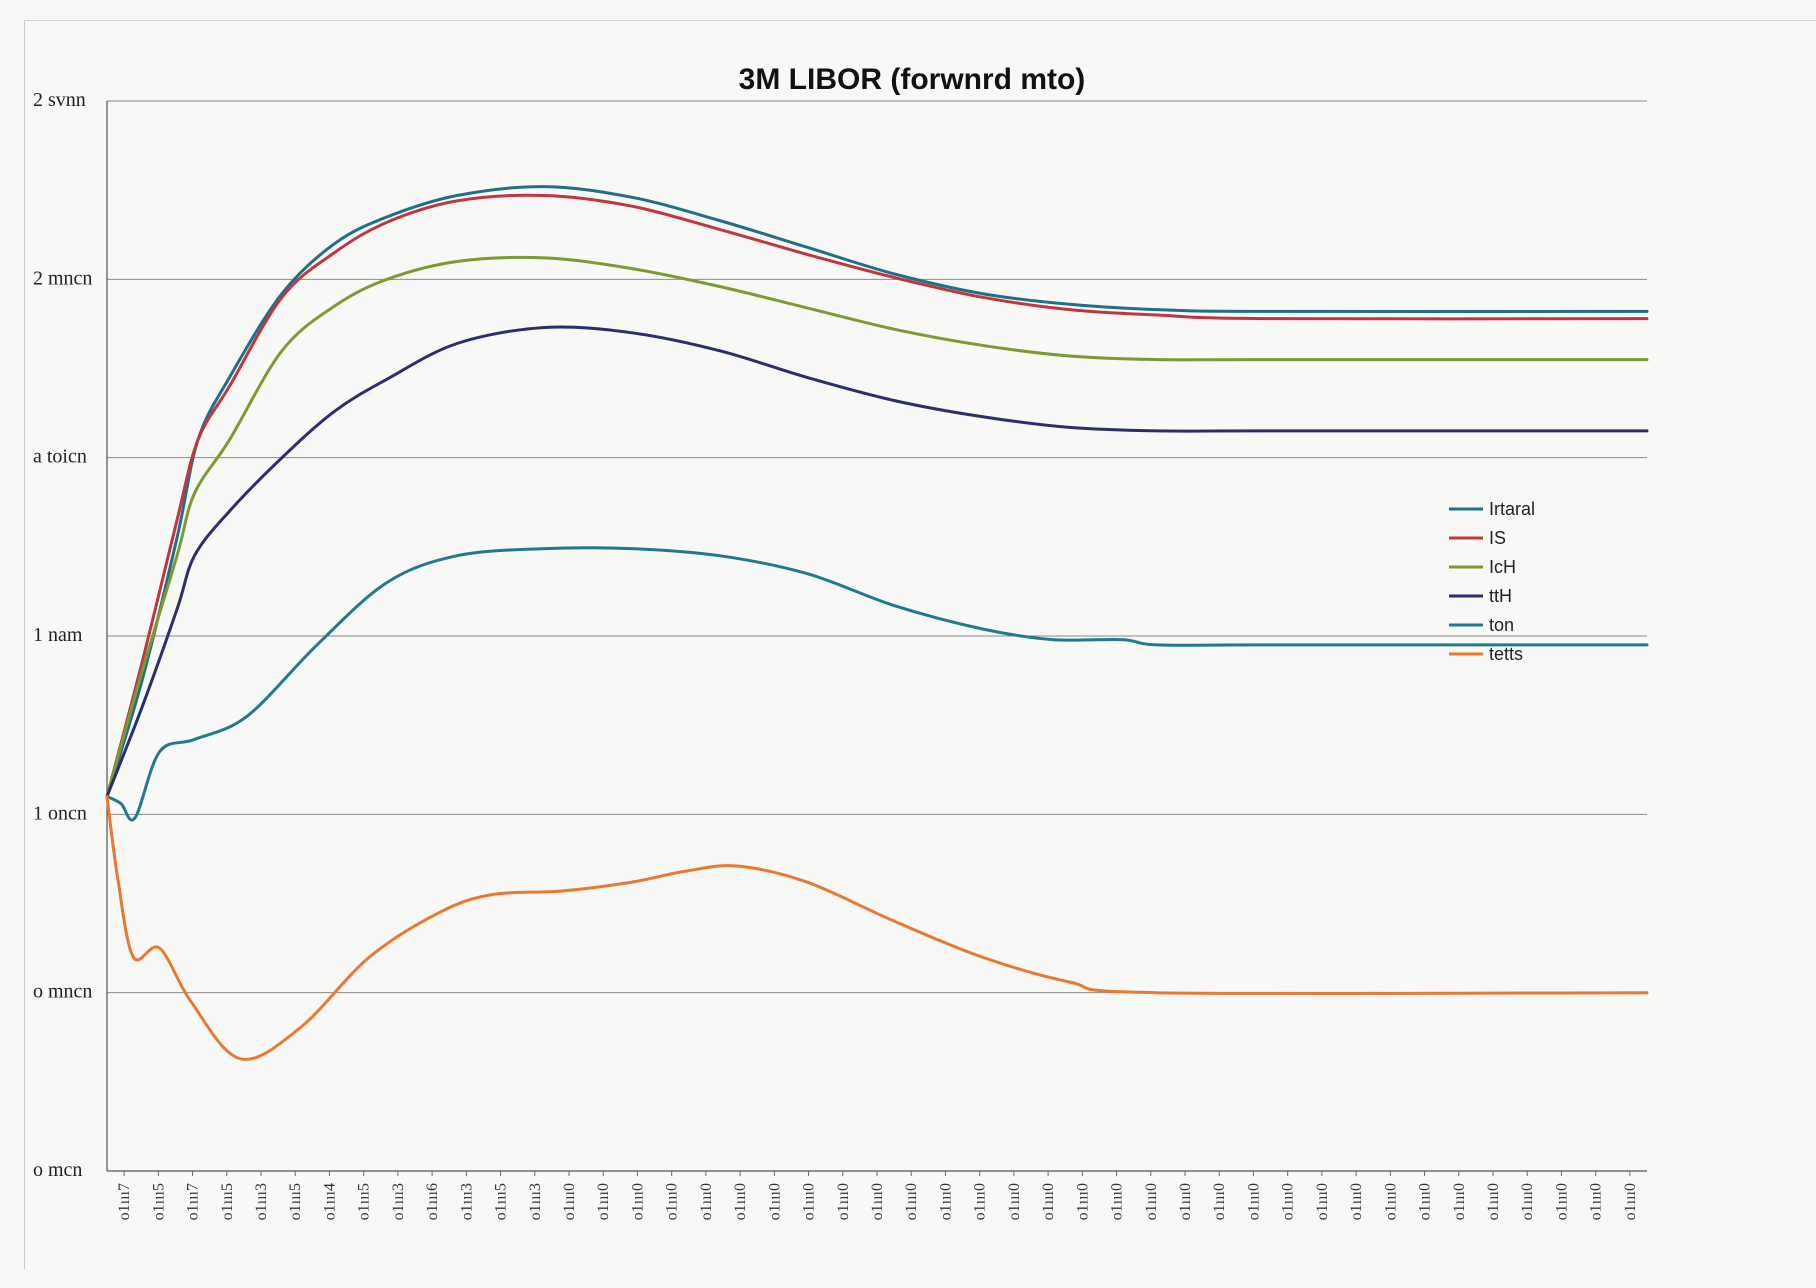 The image size is (1816, 1288). Describe the element at coordinates (1512, 509) in the screenshot. I see `legend-label: Irtaral` at that location.